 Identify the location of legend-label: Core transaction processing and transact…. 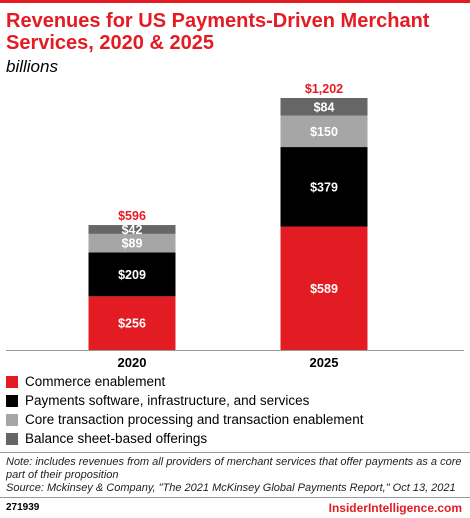
(194, 419).